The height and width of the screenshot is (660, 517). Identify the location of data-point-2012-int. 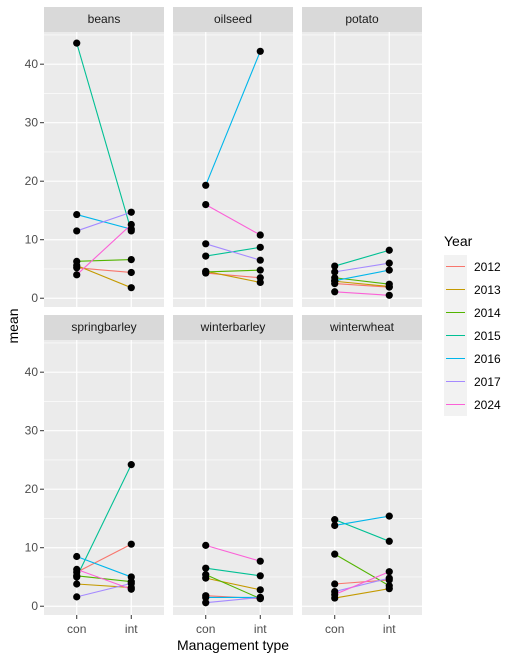
(131, 272).